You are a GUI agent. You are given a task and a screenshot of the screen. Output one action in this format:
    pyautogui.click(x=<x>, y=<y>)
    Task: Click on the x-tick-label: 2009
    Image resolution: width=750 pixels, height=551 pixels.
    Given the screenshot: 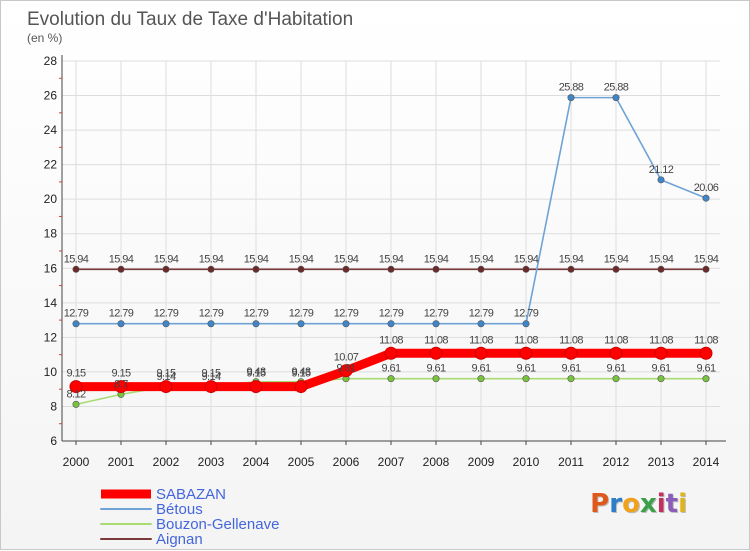 What is the action you would take?
    pyautogui.click(x=481, y=462)
    